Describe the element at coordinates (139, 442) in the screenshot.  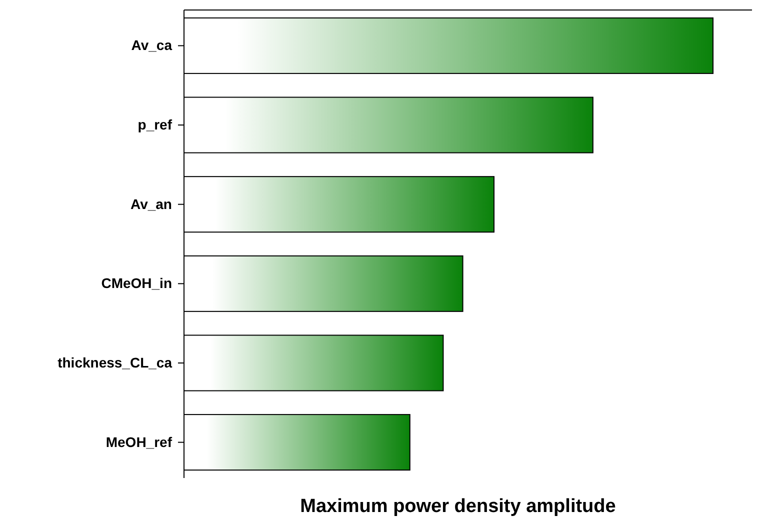
I see `y-tick-label: MeOH_ref` at that location.